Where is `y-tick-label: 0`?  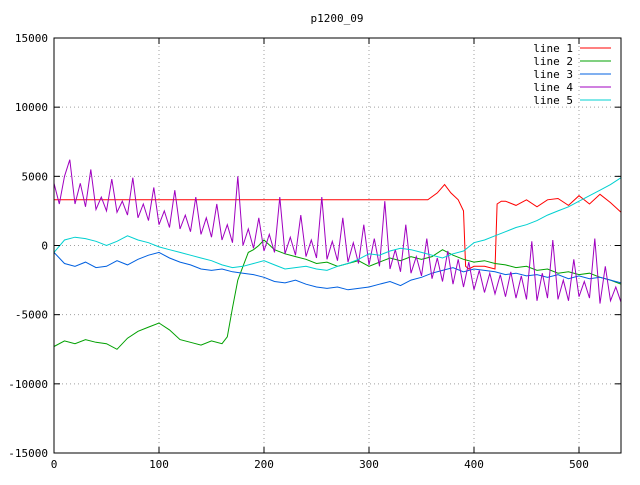
y-tick-label: 0 is located at coordinates (44, 246).